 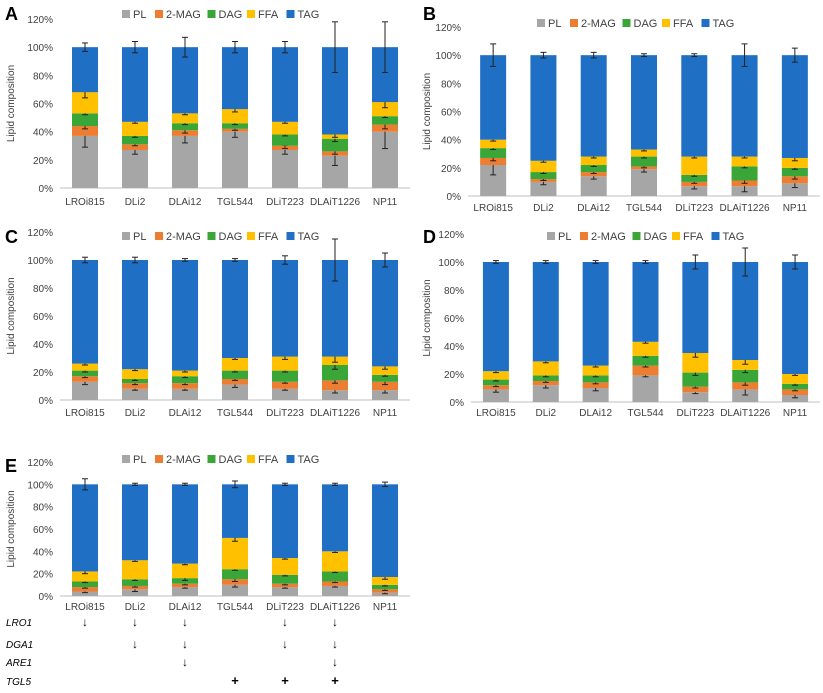 I want to click on x-tick-label: LROi815, so click(x=85, y=607).